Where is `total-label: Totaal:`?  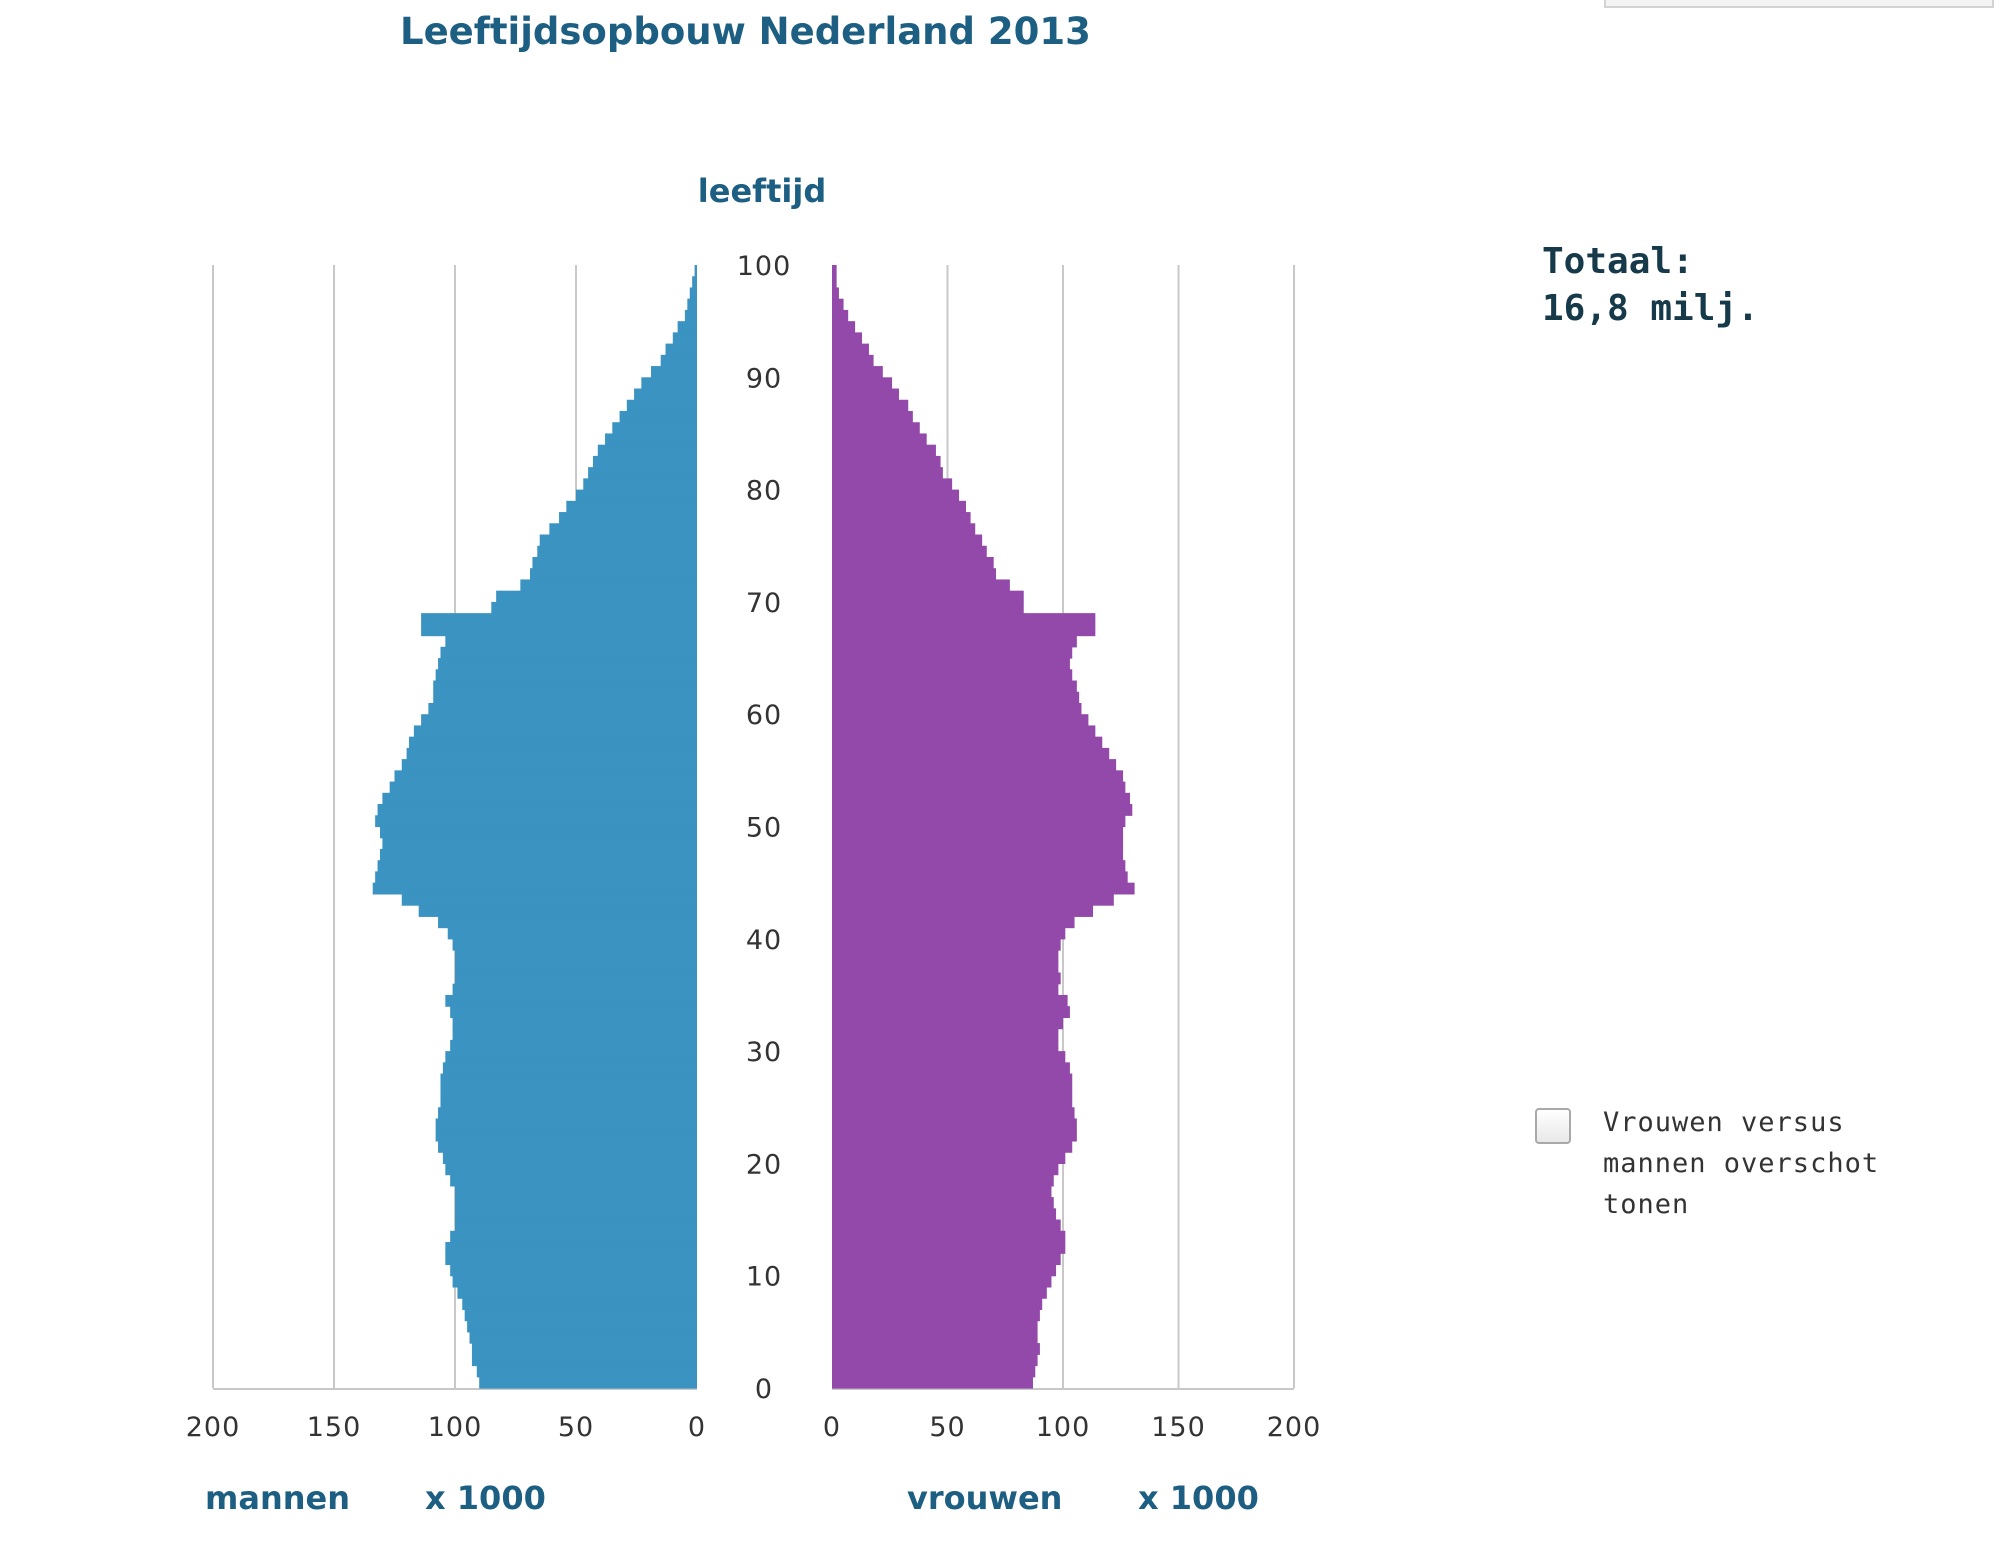
total-label: Totaal: is located at coordinates (1618, 261).